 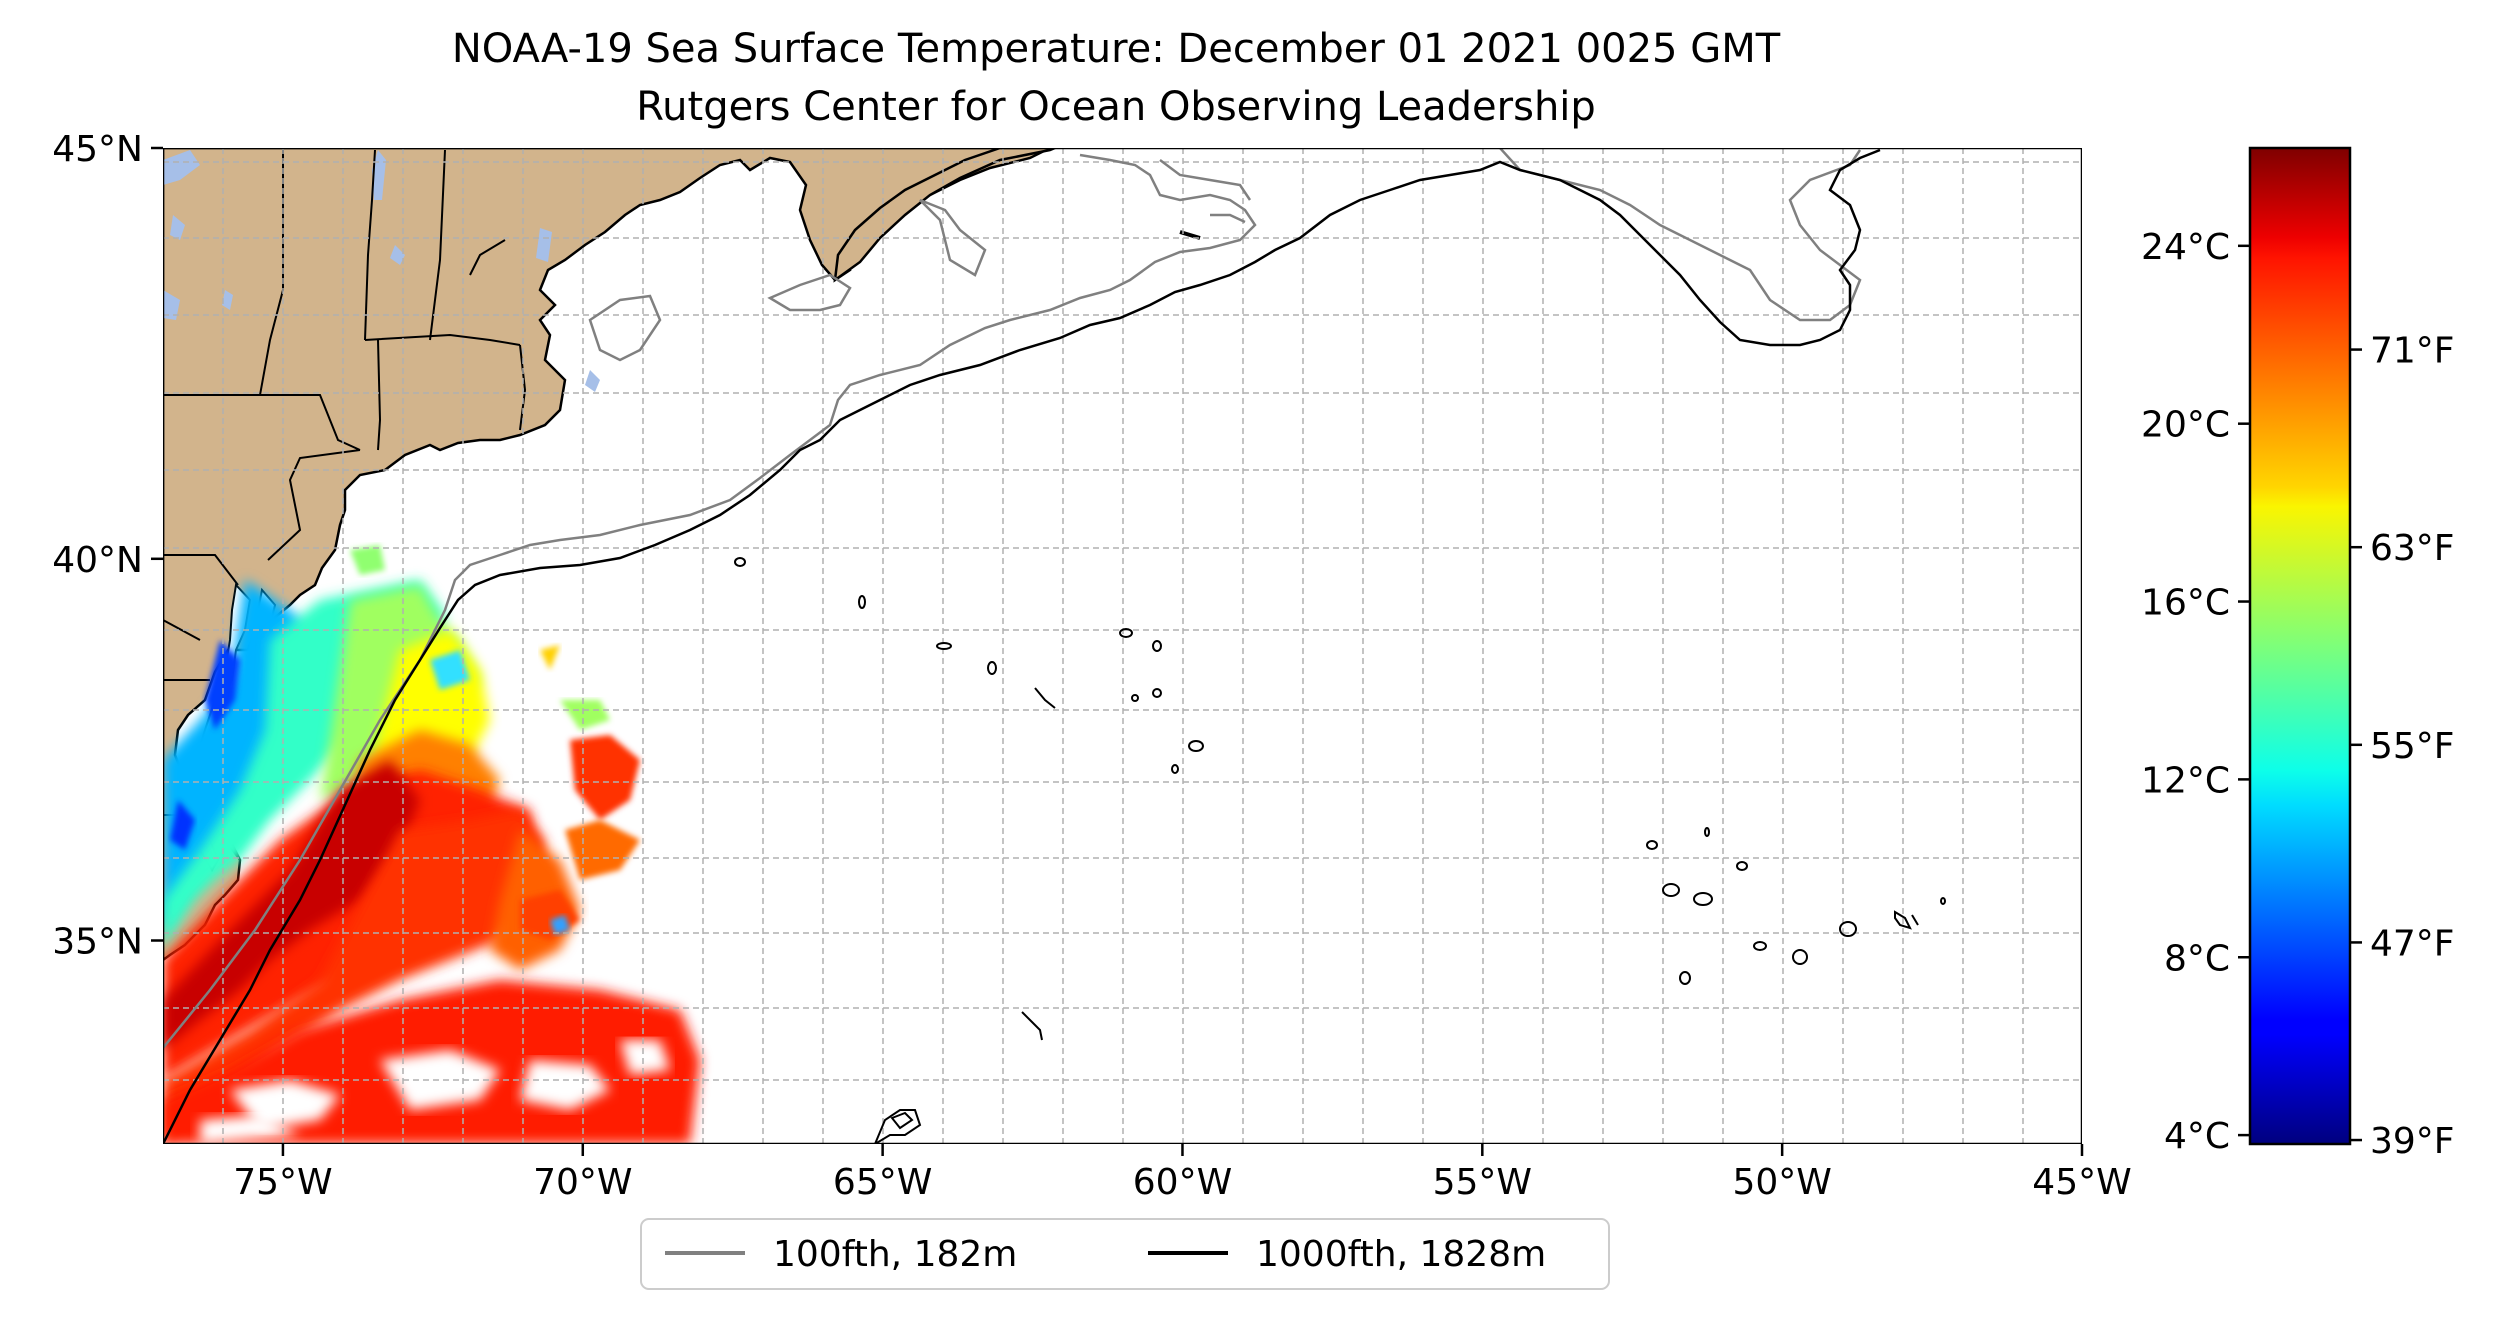 What do you see at coordinates (1482, 1182) in the screenshot?
I see `x-tick-label: 55°W` at bounding box center [1482, 1182].